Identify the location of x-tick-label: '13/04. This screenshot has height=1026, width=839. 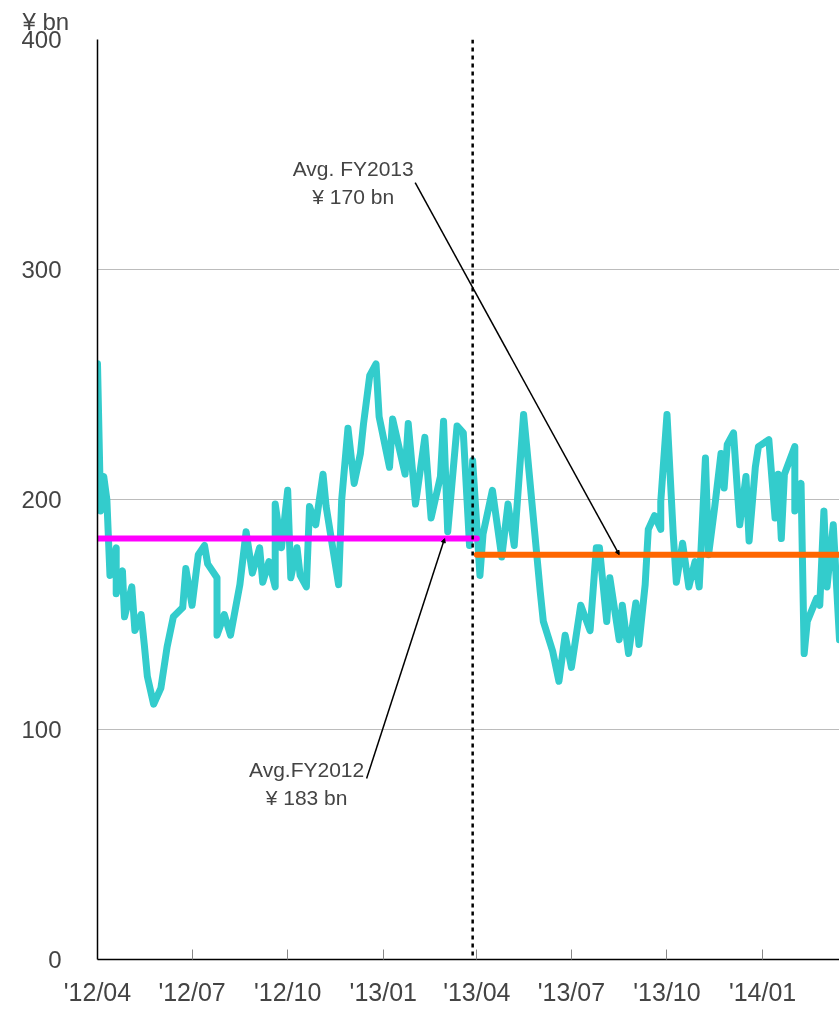
(477, 991).